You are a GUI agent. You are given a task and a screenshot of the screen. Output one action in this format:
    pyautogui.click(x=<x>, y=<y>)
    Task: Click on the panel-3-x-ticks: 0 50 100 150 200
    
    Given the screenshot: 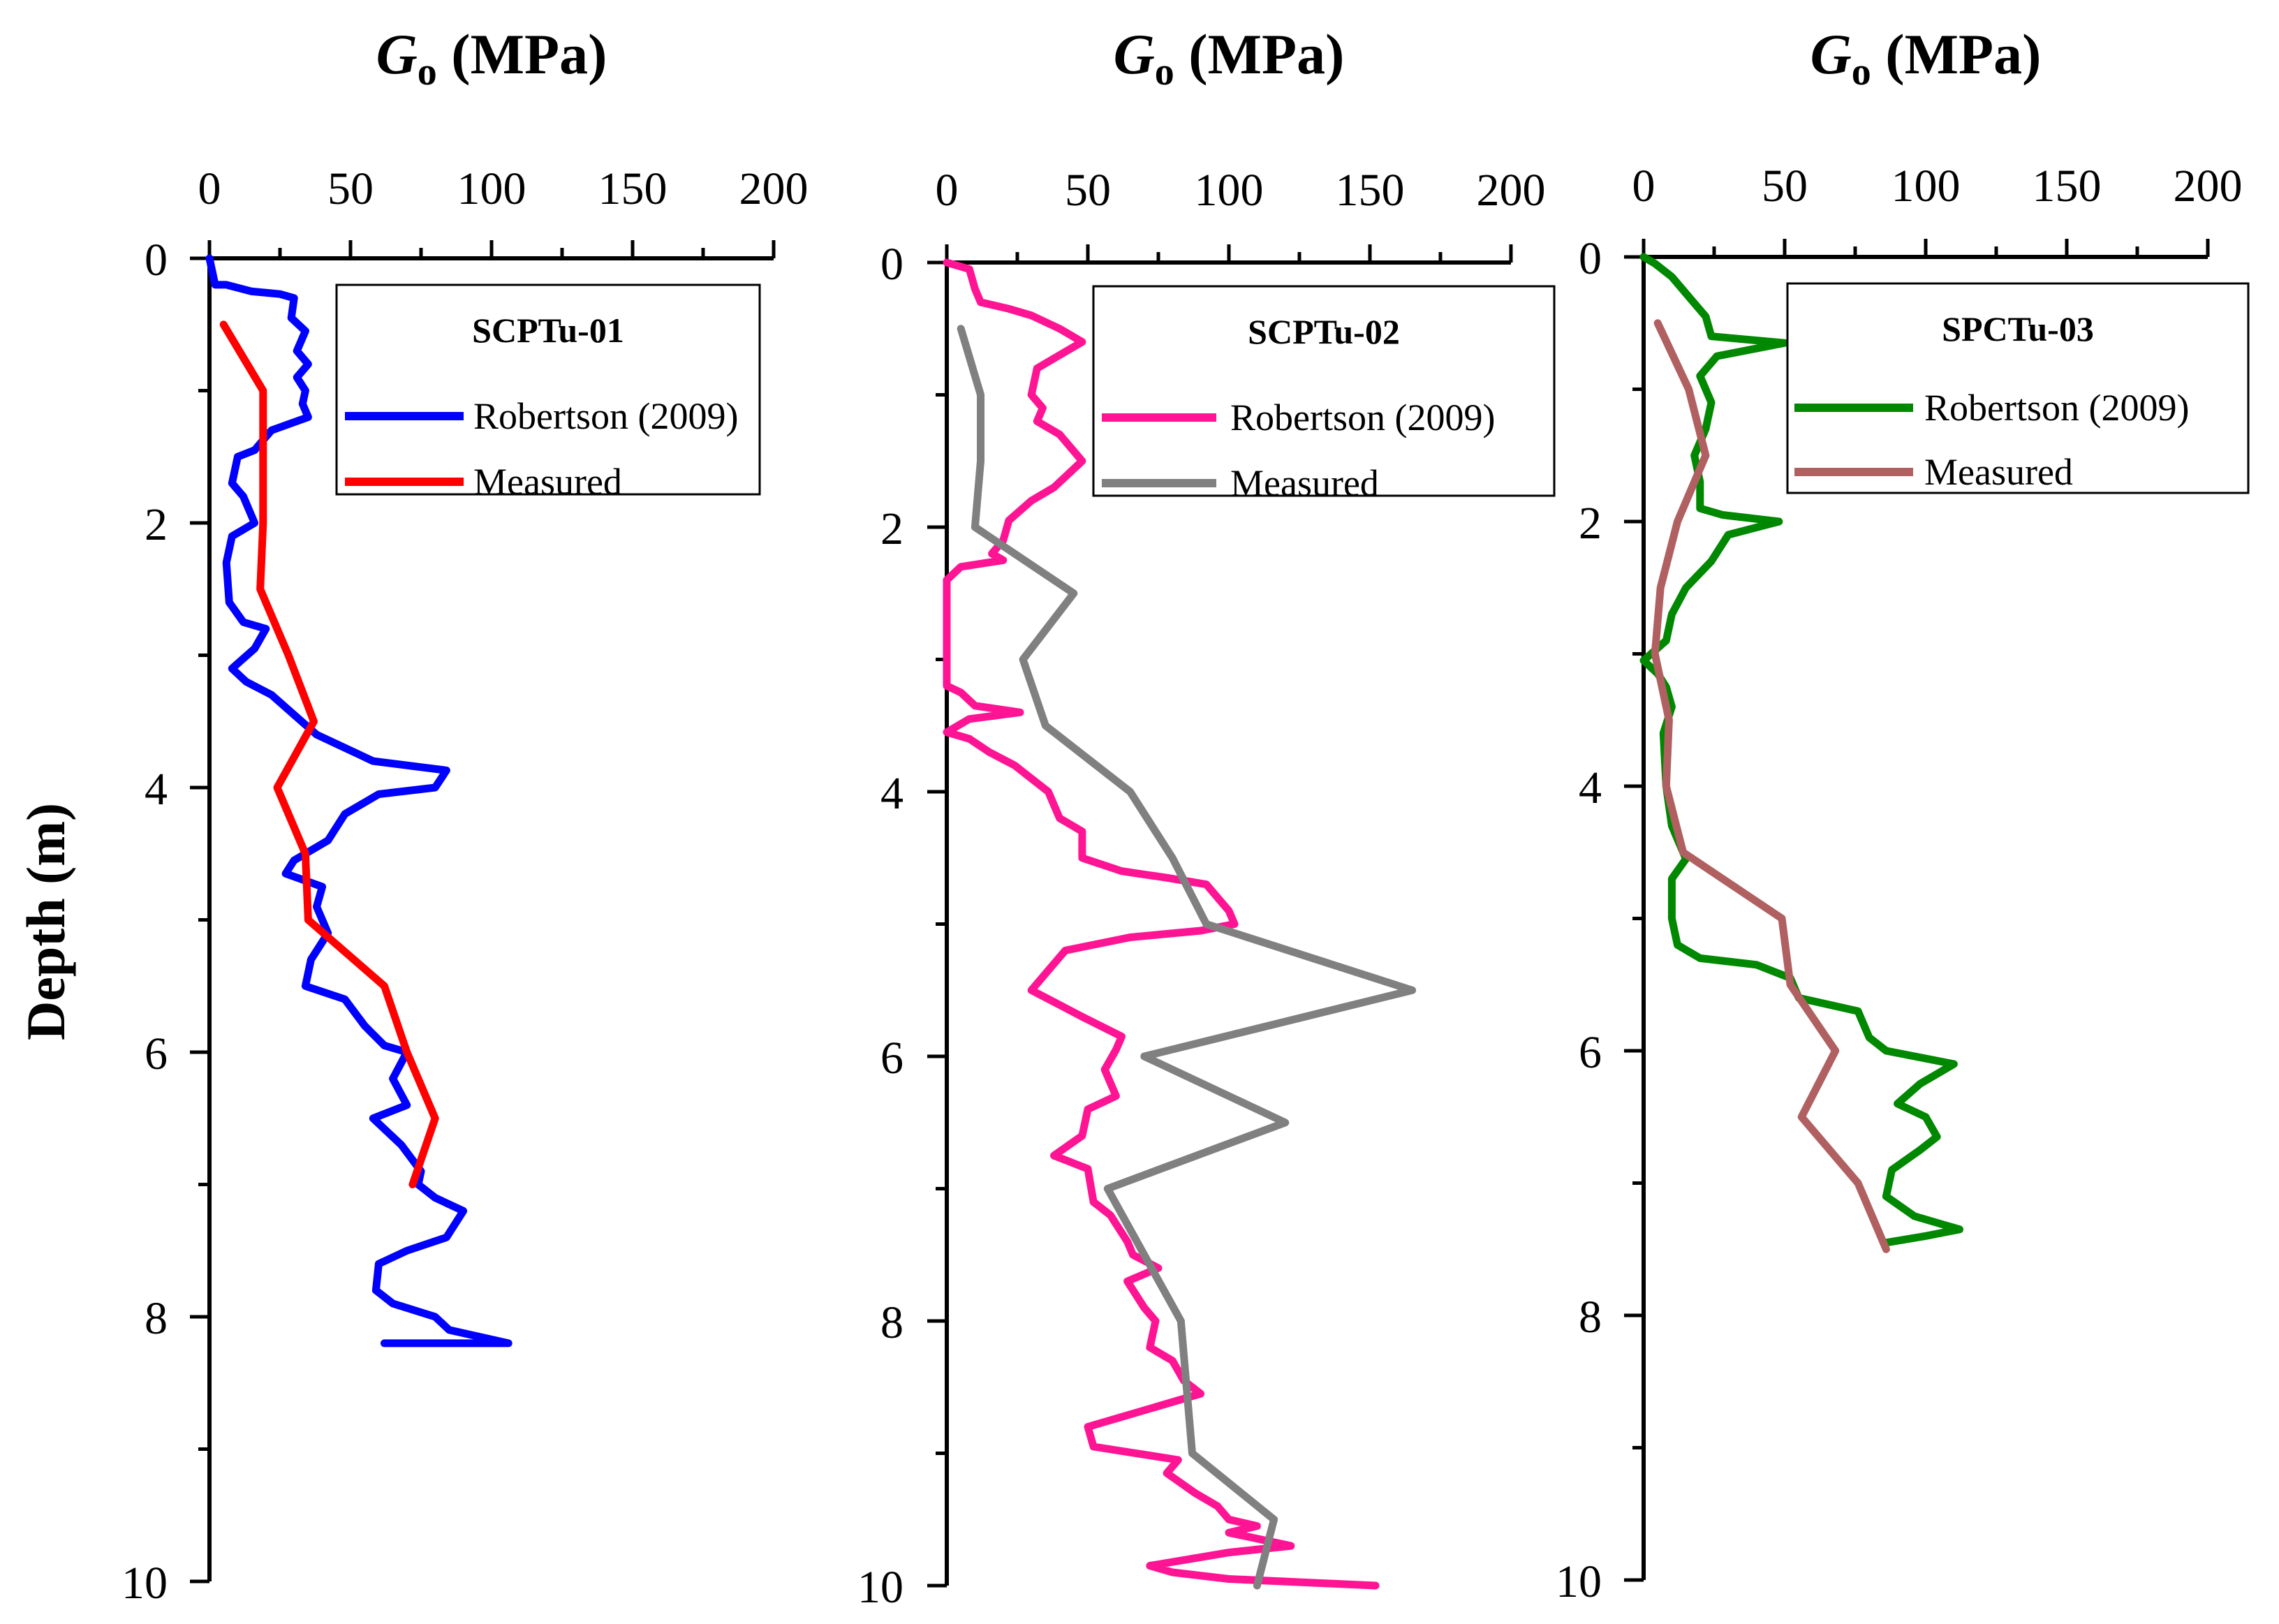 What is the action you would take?
    pyautogui.click(x=1937, y=187)
    